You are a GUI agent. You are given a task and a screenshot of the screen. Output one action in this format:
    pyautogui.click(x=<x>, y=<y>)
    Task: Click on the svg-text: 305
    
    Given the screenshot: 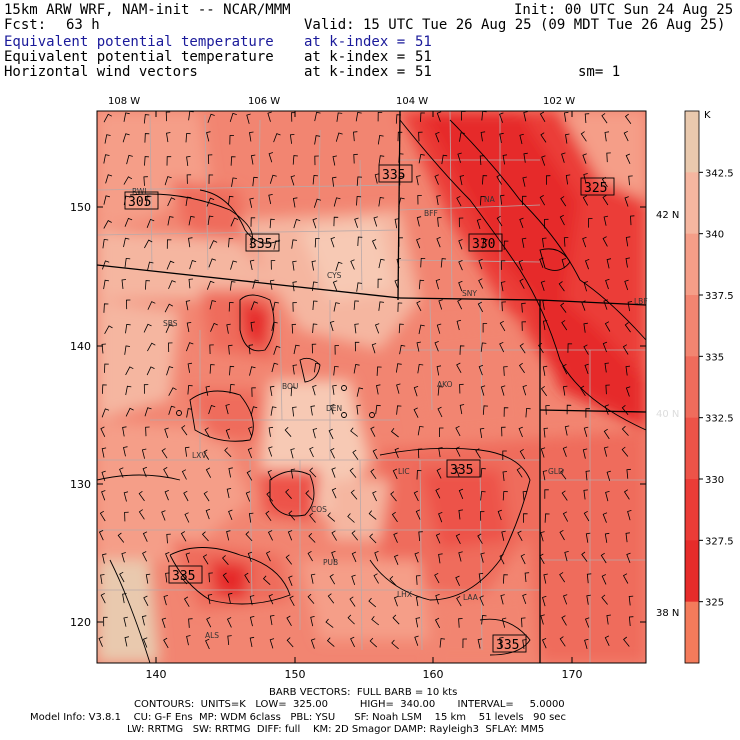 What is the action you would take?
    pyautogui.click(x=139, y=202)
    